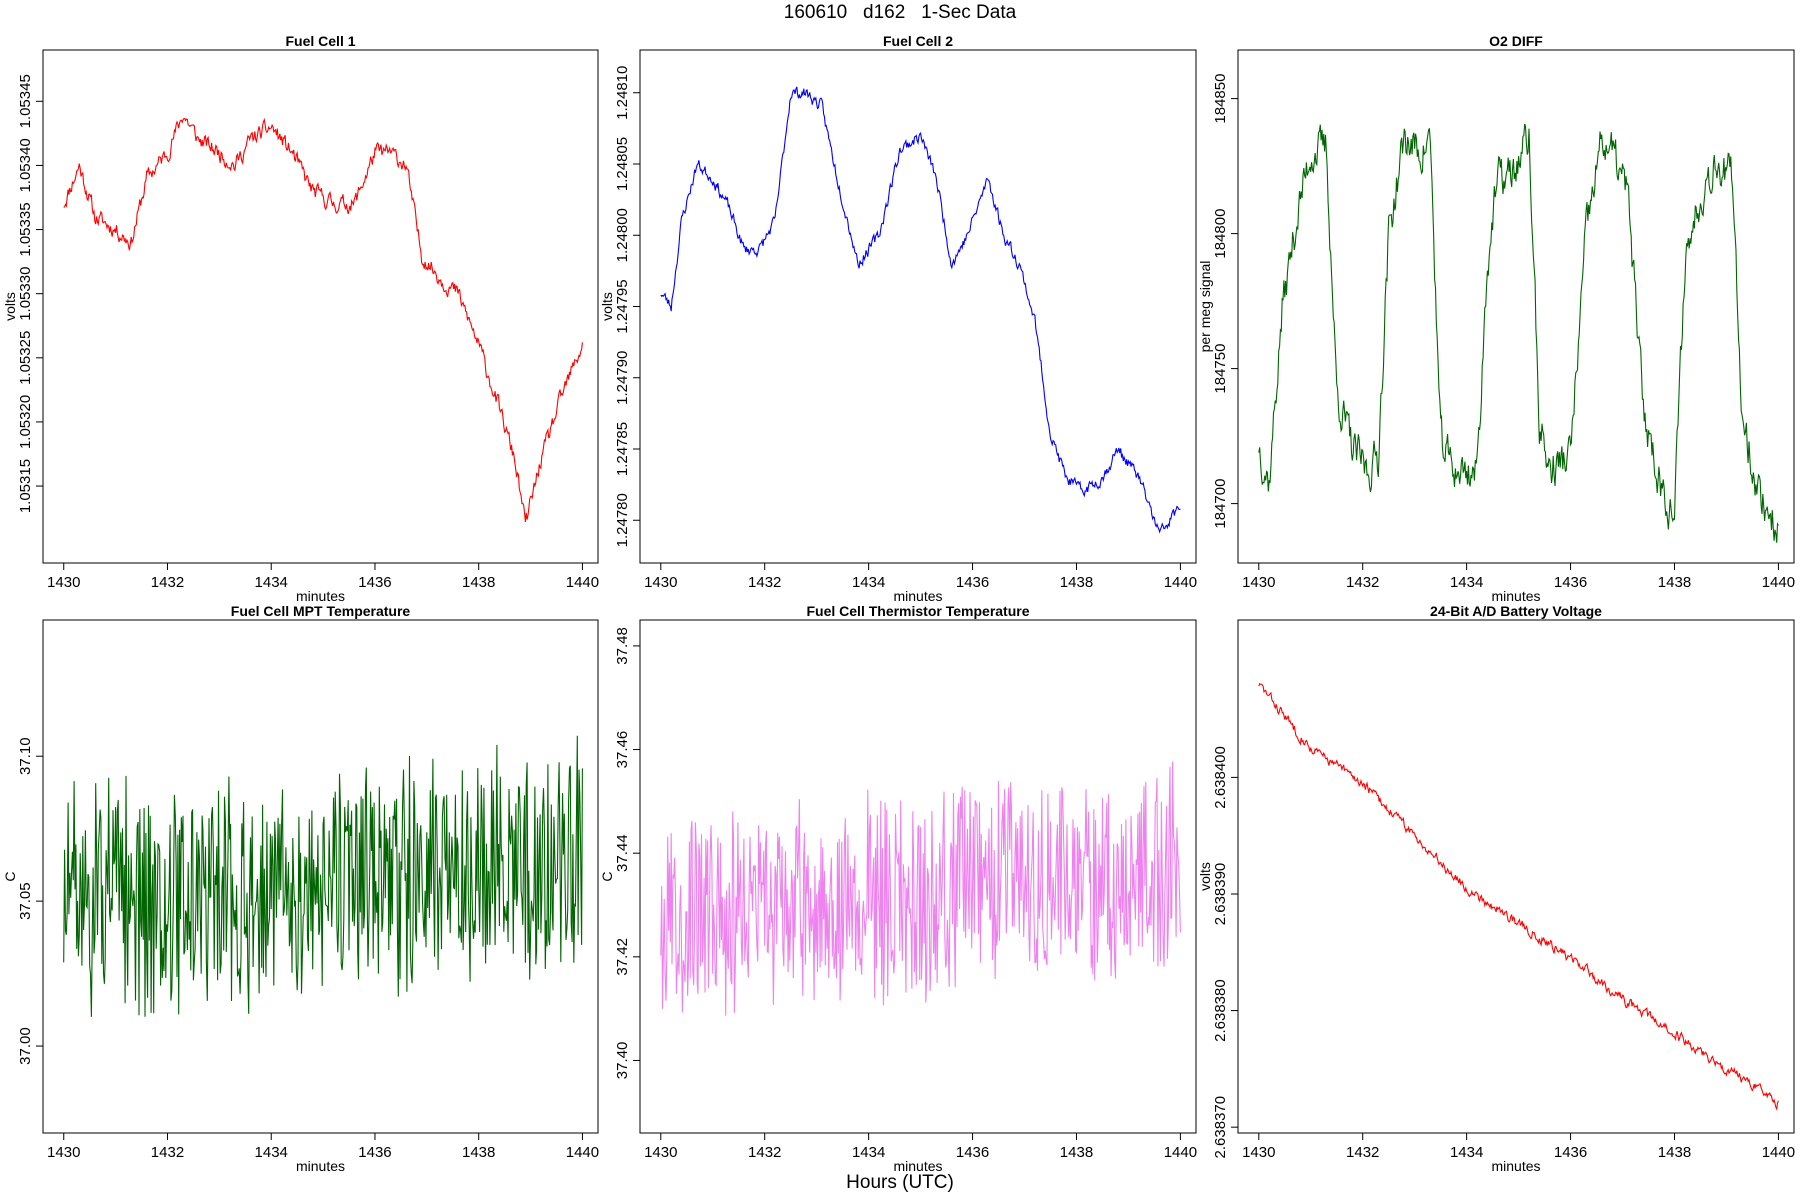 Image resolution: width=1800 pixels, height=1200 pixels. Describe the element at coordinates (622, 957) in the screenshot. I see `y-tick-label: 37.42` at that location.